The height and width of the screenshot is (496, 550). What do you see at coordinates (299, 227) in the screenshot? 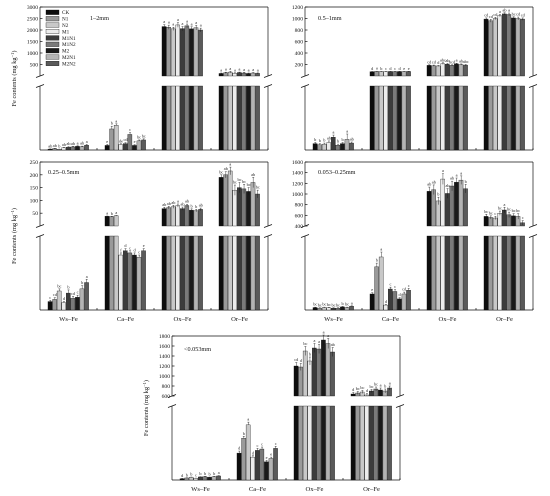
I see `y-tick-label: 400` at bounding box center [299, 227].